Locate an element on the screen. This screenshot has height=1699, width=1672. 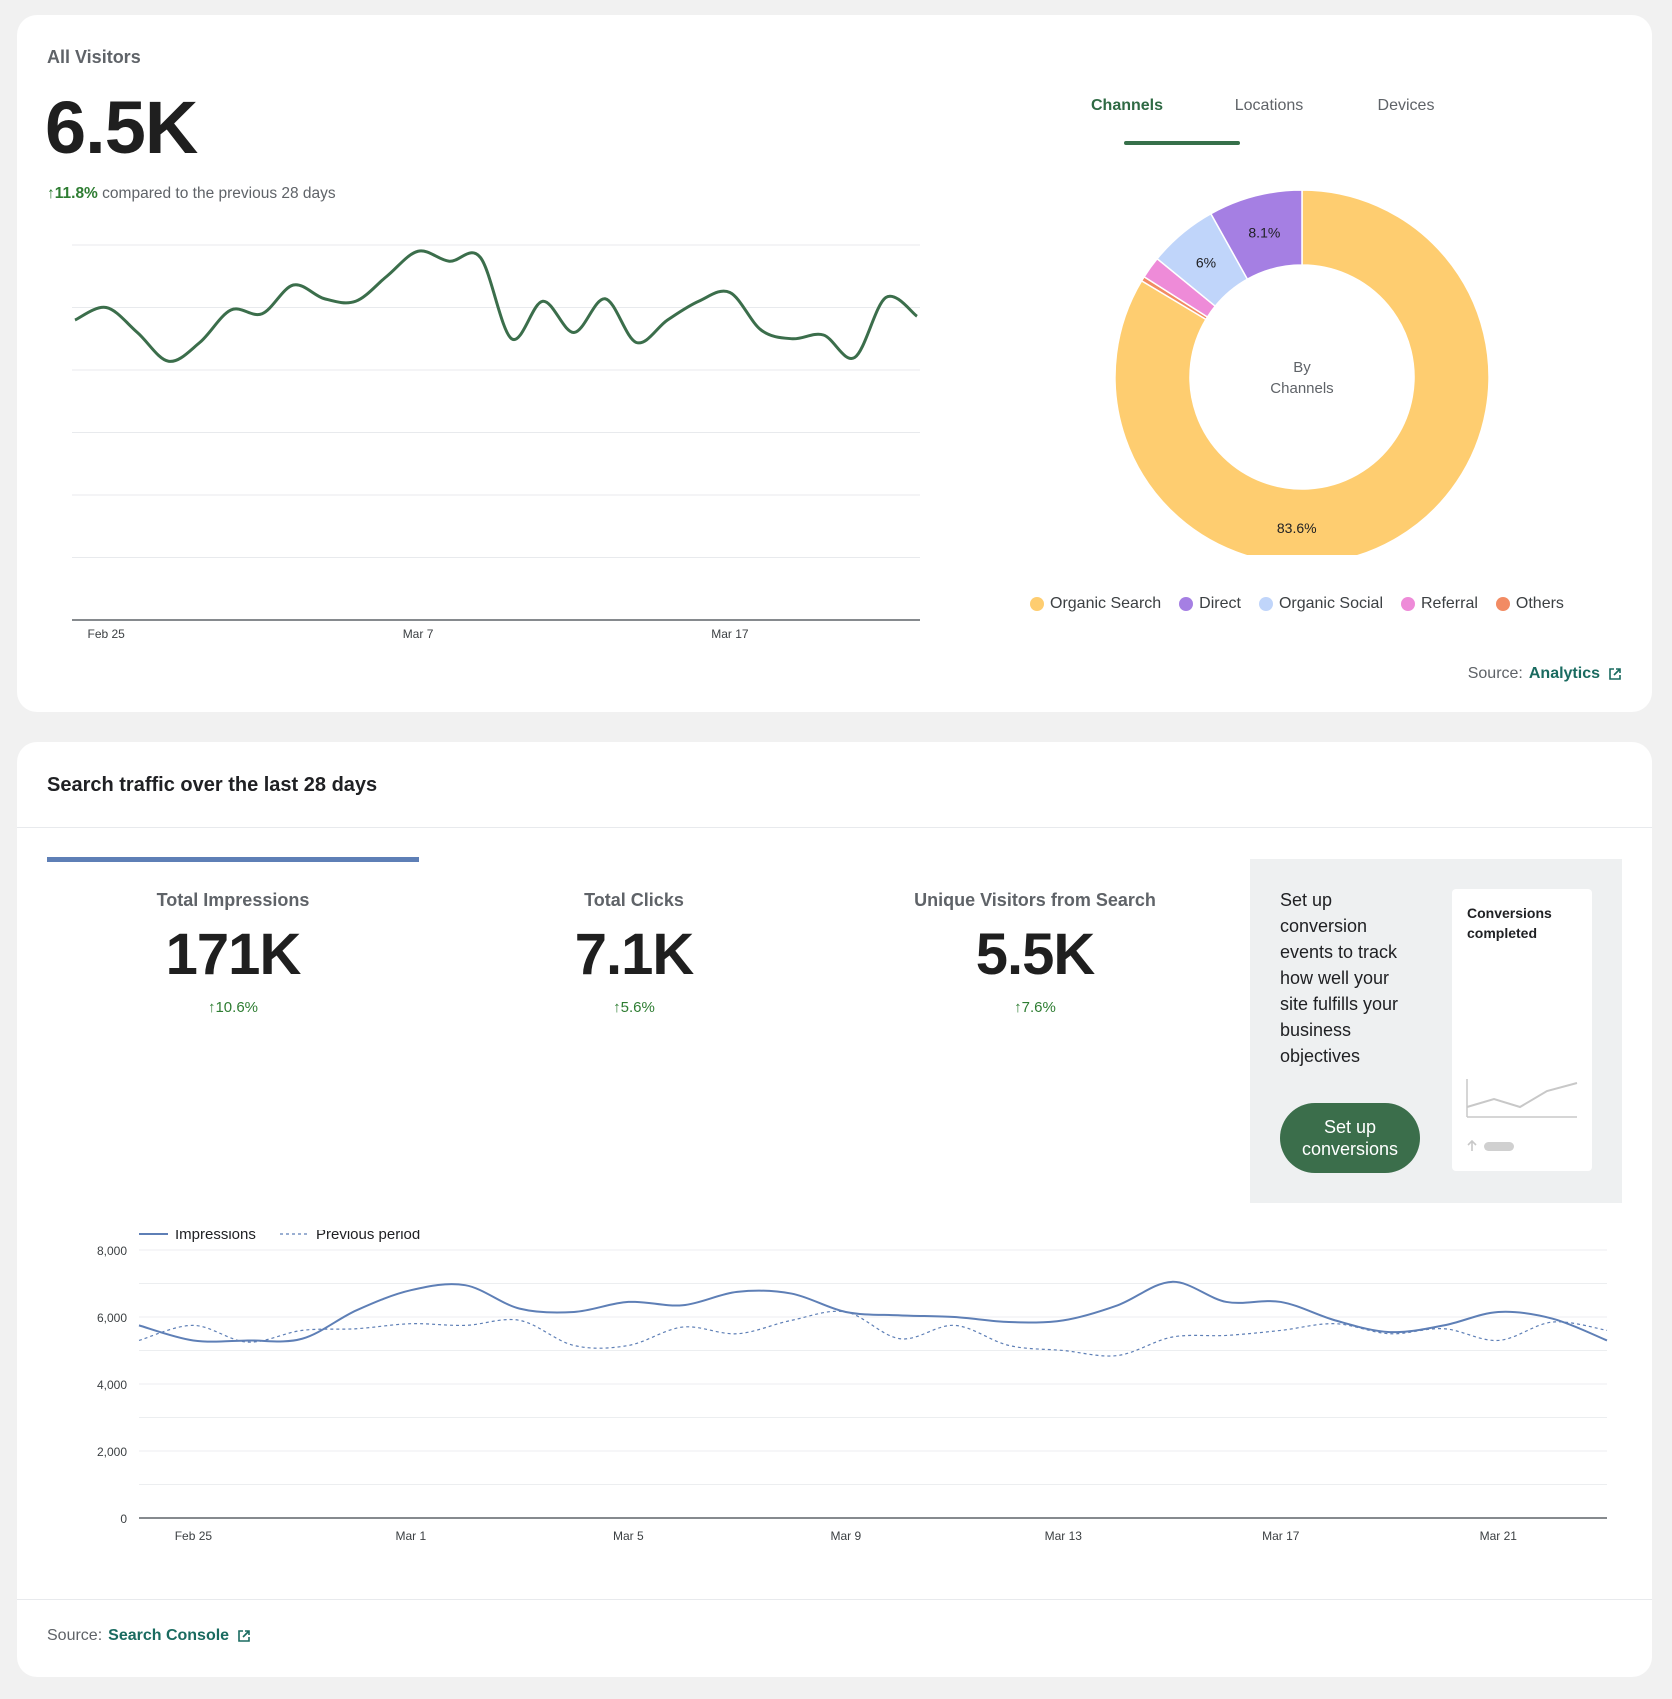
metric-total-impressions: Total Impressions 171K ↑10.6% is located at coordinates (233, 953).